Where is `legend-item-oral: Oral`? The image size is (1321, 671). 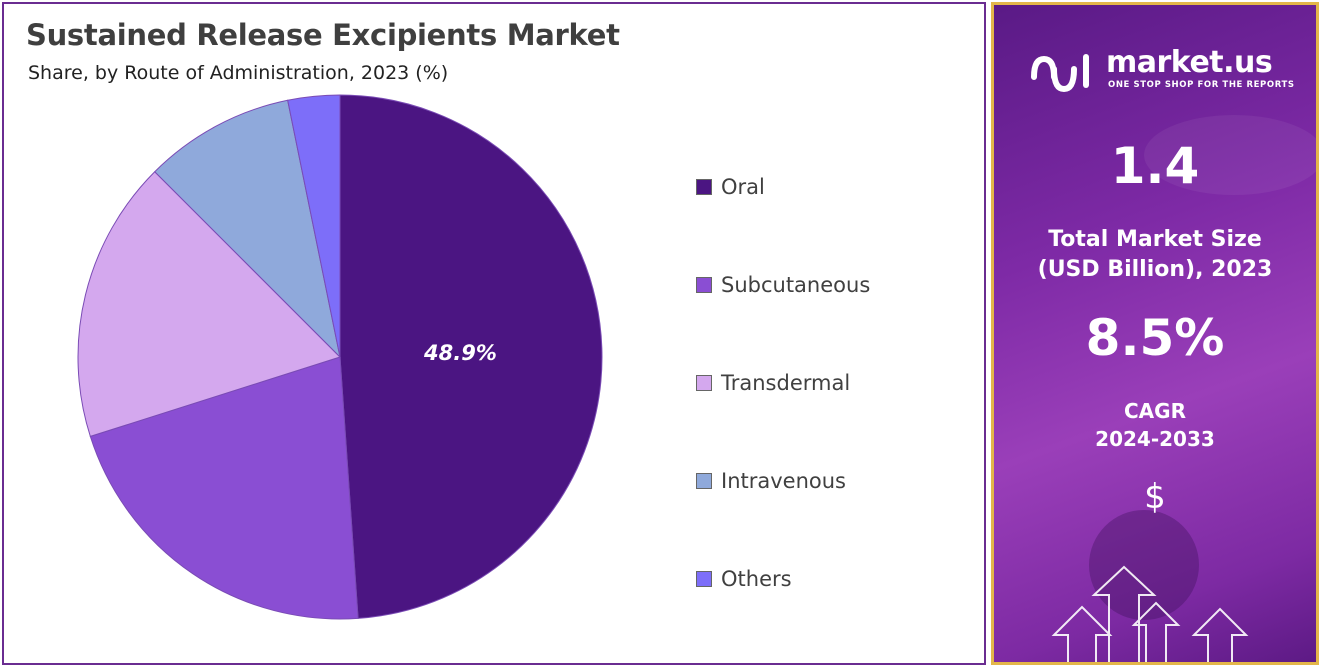 legend-item-oral: Oral is located at coordinates (836, 187).